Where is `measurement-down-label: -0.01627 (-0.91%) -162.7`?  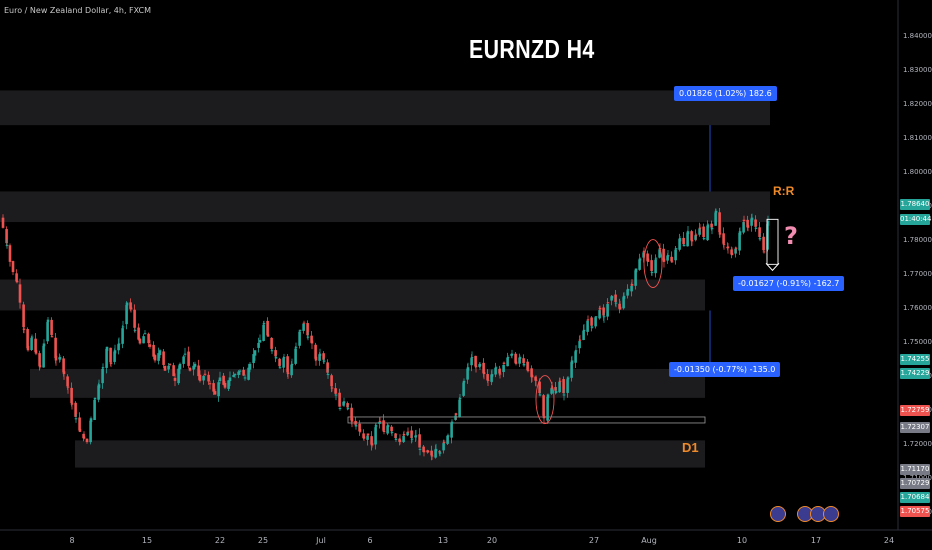 measurement-down-label: -0.01627 (-0.91%) -162.7 is located at coordinates (789, 283).